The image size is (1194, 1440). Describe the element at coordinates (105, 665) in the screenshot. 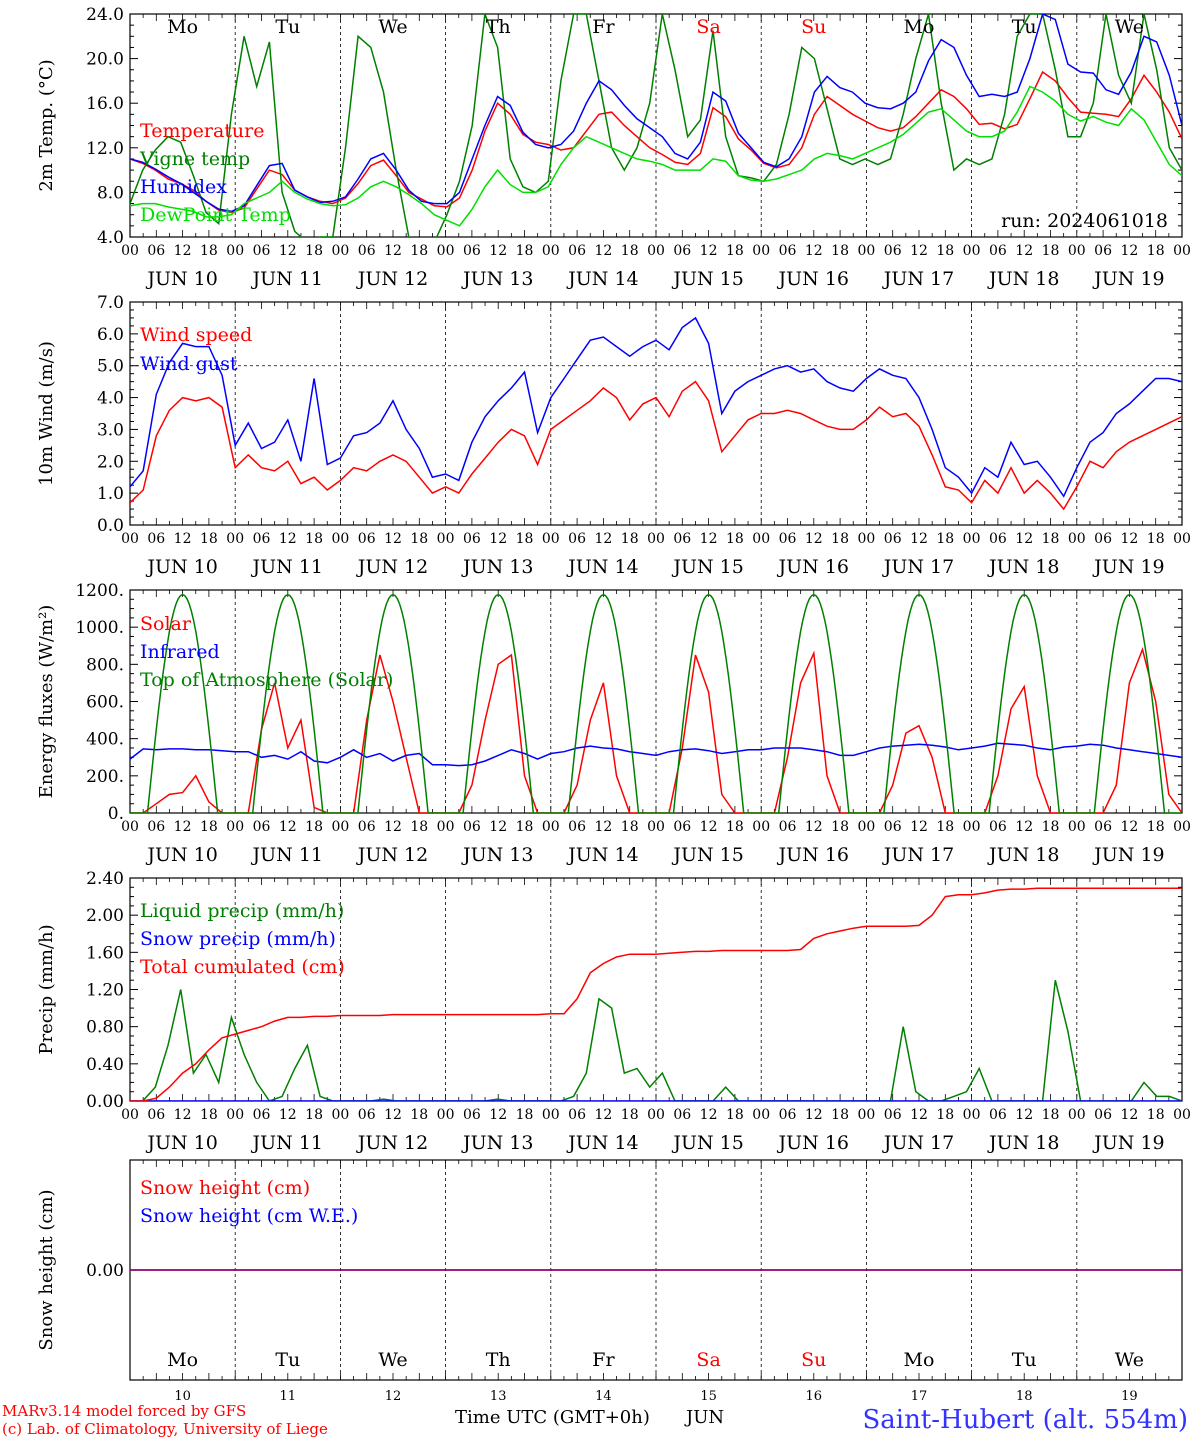

I see `y-tick-label: 800.` at that location.